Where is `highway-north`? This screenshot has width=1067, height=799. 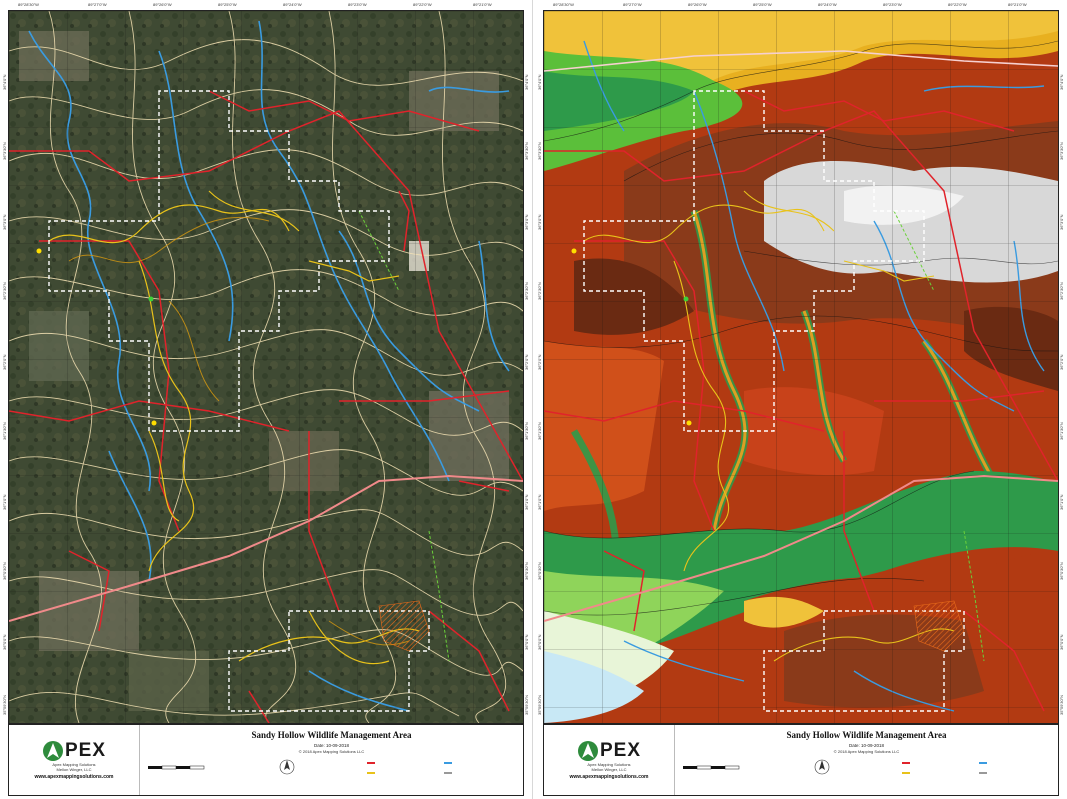
highway-north is located at coordinates (801, 61).